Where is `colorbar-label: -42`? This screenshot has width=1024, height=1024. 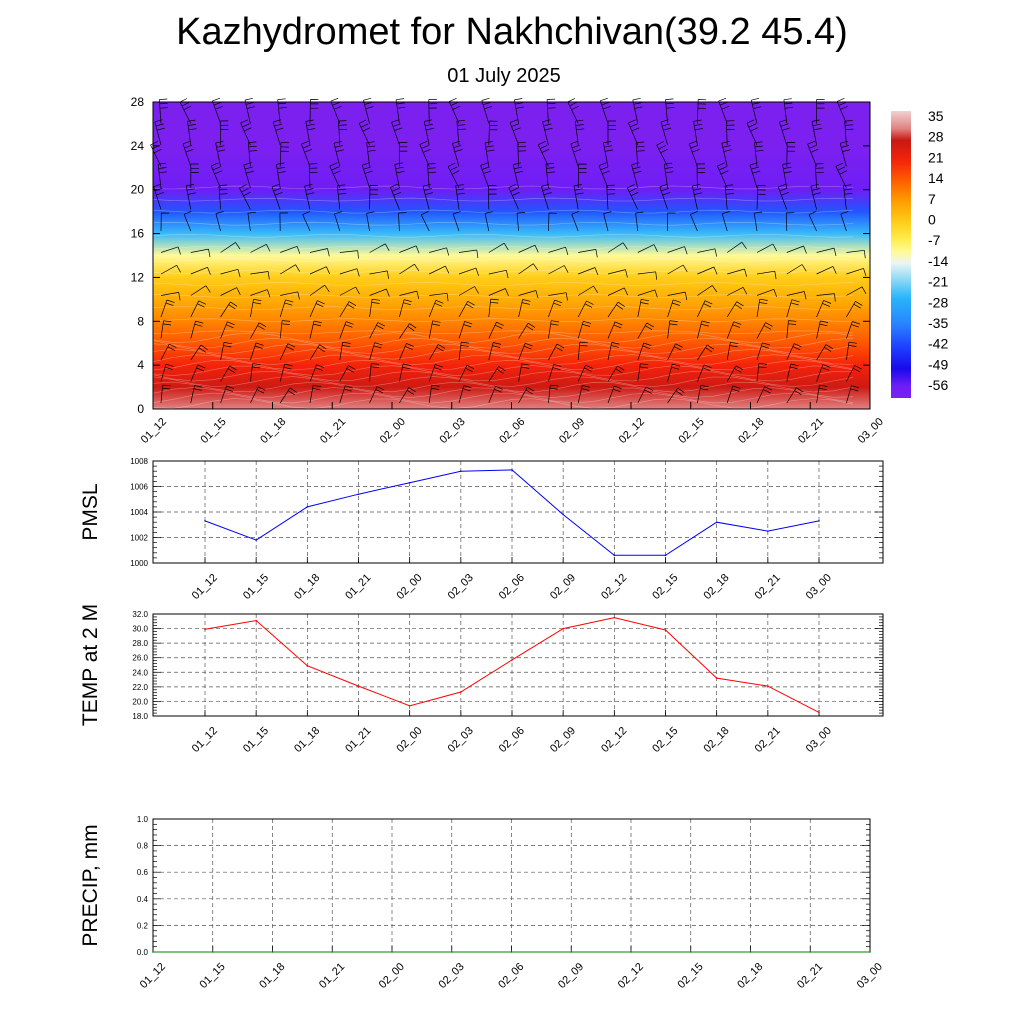 colorbar-label: -42 is located at coordinates (938, 344).